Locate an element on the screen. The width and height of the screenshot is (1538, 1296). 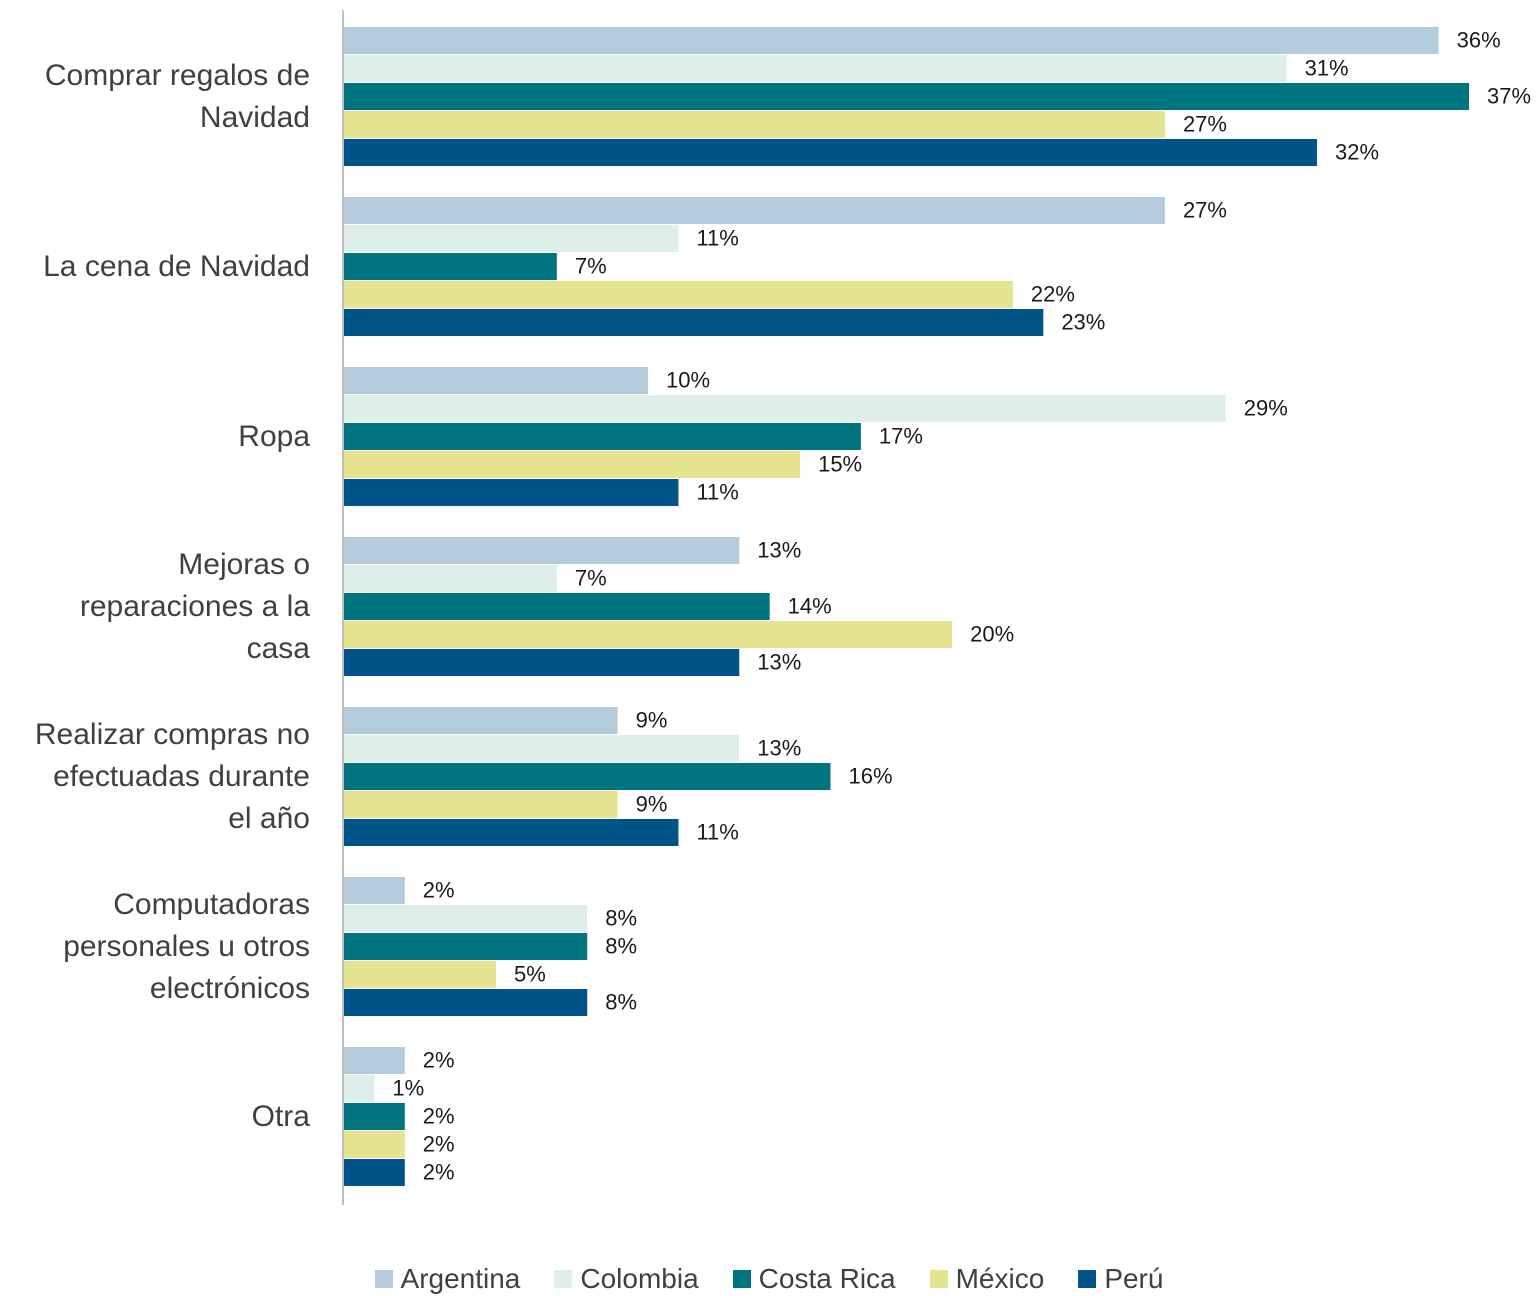
data-label: 10% is located at coordinates (688, 379).